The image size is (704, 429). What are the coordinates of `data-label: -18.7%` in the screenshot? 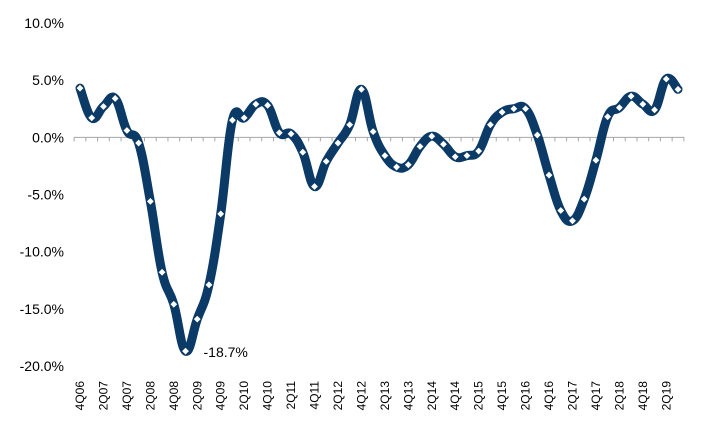 It's located at (226, 352).